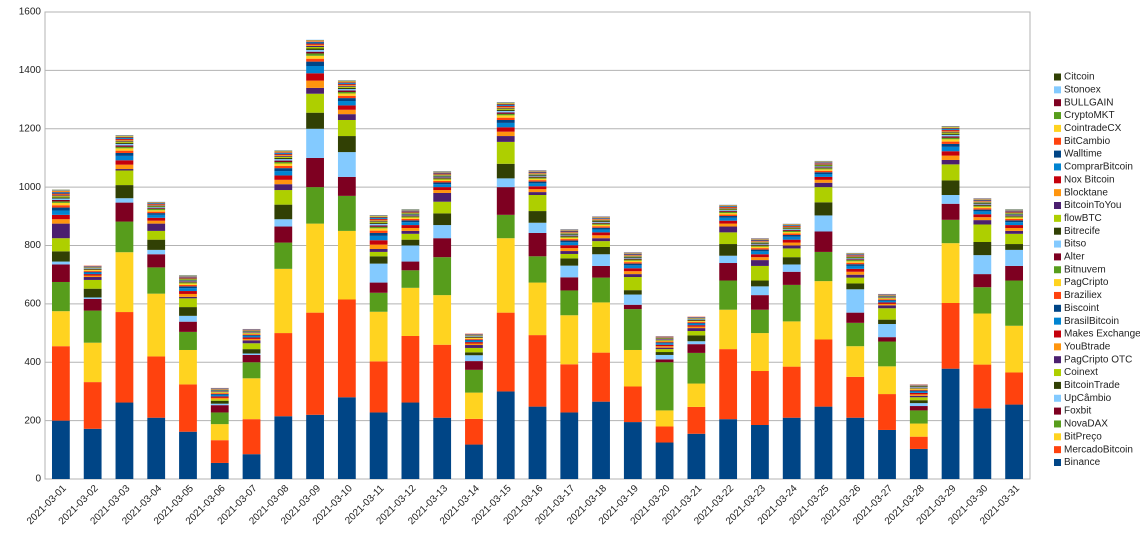 Image resolution: width=1140 pixels, height=539 pixels. What do you see at coordinates (30, 70) in the screenshot?
I see `y-tick-label: 1400` at bounding box center [30, 70].